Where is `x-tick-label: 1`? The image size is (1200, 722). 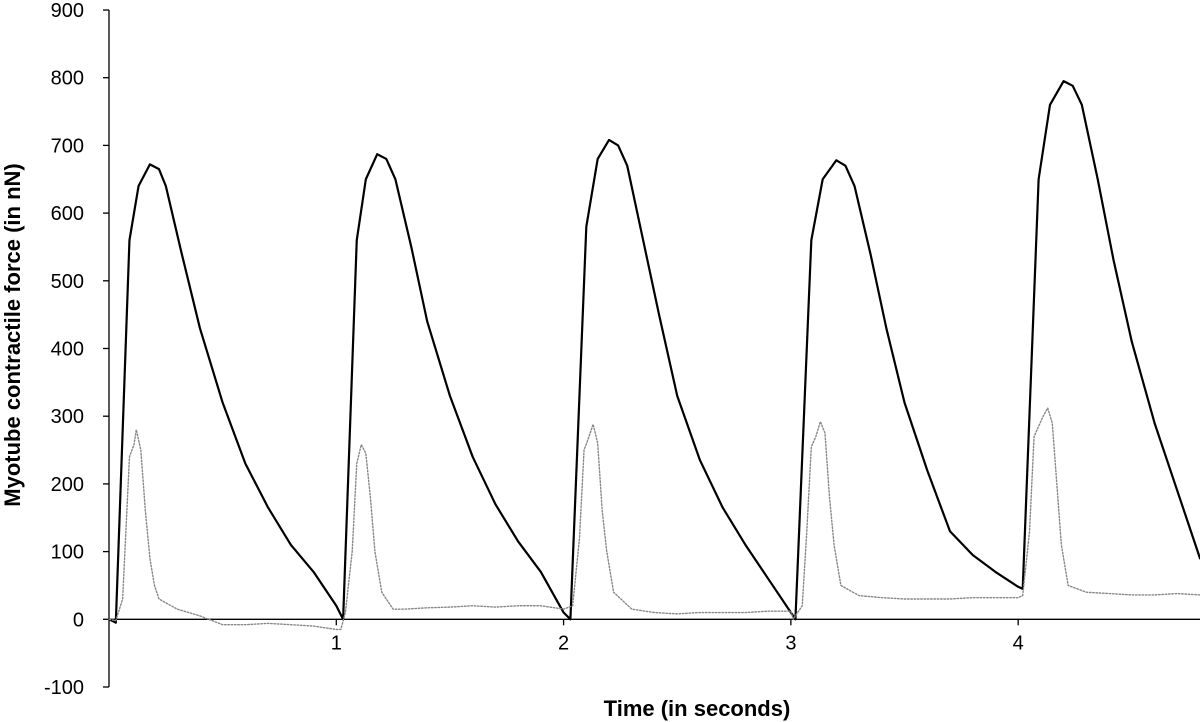
x-tick-label: 1 is located at coordinates (336, 643).